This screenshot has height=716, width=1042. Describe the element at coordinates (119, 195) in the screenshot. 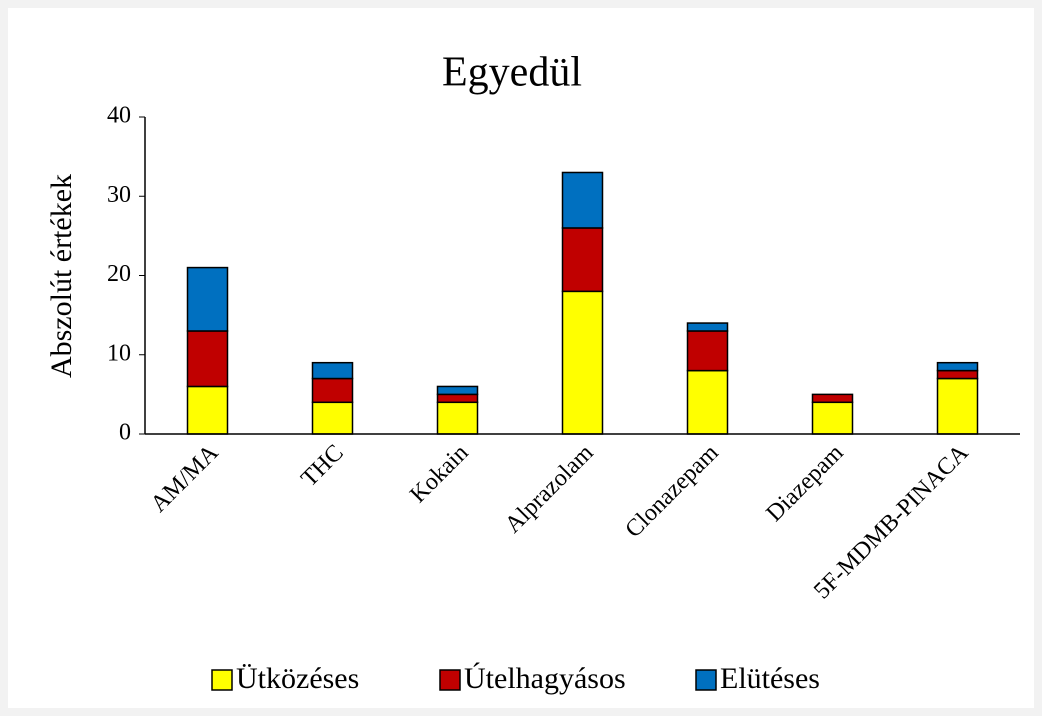

I see `y-tick-label: 30` at that location.